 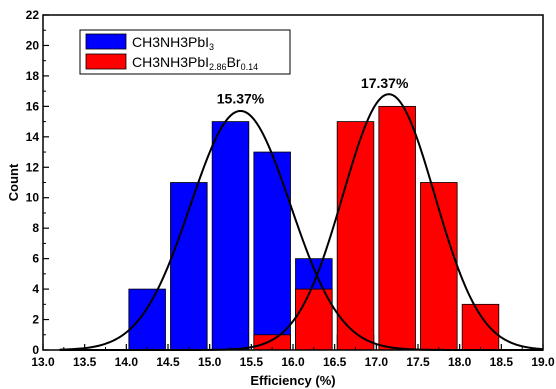 I want to click on y-tick-label: 8, so click(x=35, y=228).